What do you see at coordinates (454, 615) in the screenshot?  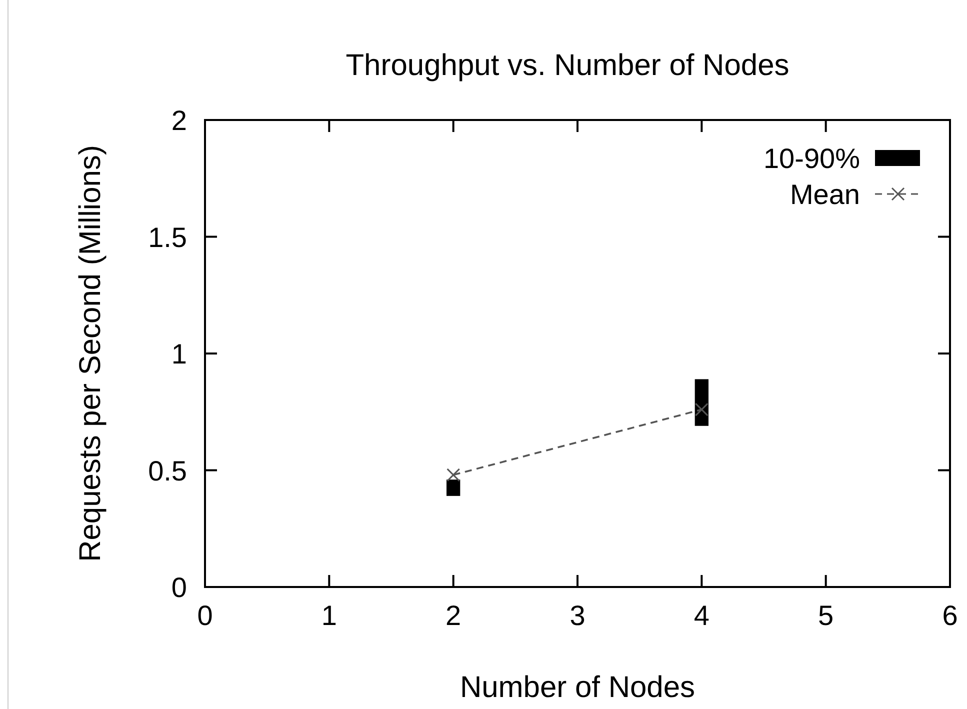 I see `x-tick-label: 2` at bounding box center [454, 615].